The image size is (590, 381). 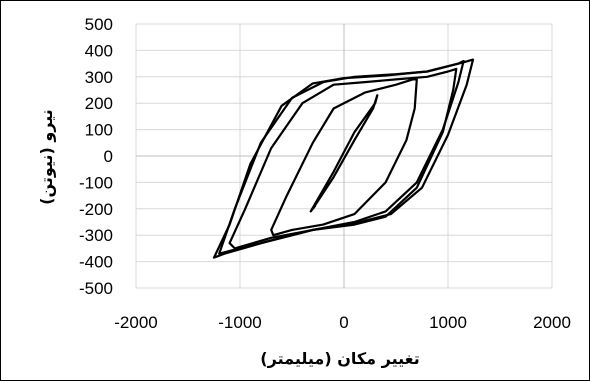 What do you see at coordinates (99, 50) in the screenshot?
I see `y-tick-label: 400` at bounding box center [99, 50].